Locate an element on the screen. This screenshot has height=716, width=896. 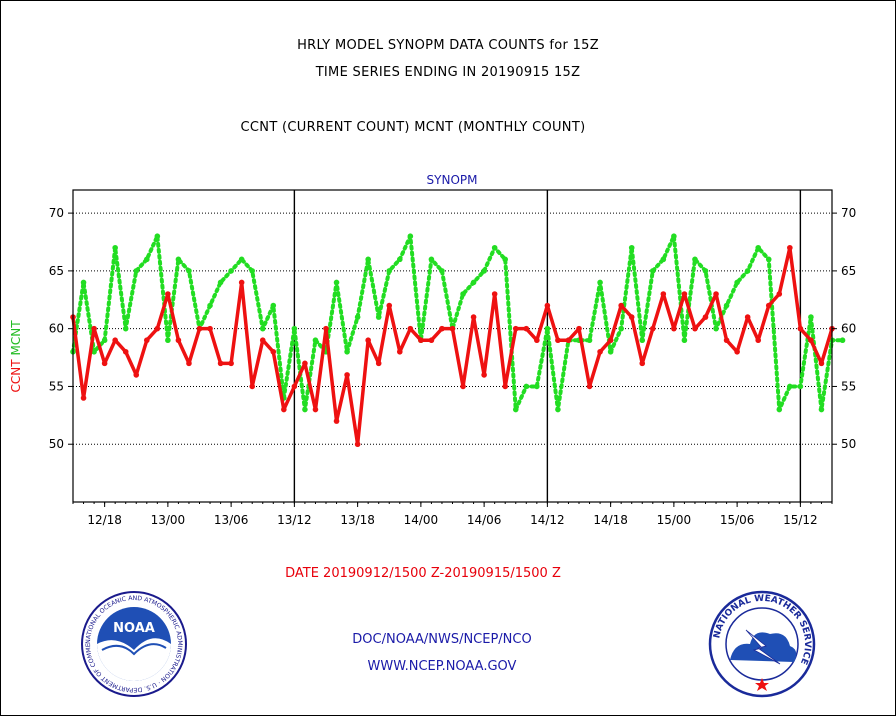
y-tick-label-right: 55 is located at coordinates (848, 386).